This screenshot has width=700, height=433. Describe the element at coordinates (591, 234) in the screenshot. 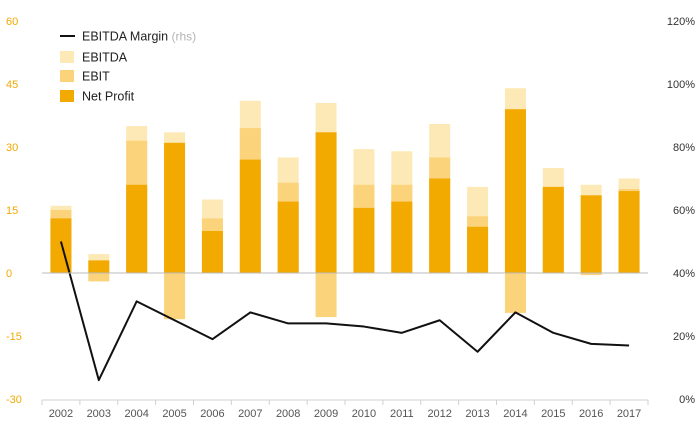

I see `net-profit-bar-2016` at that location.